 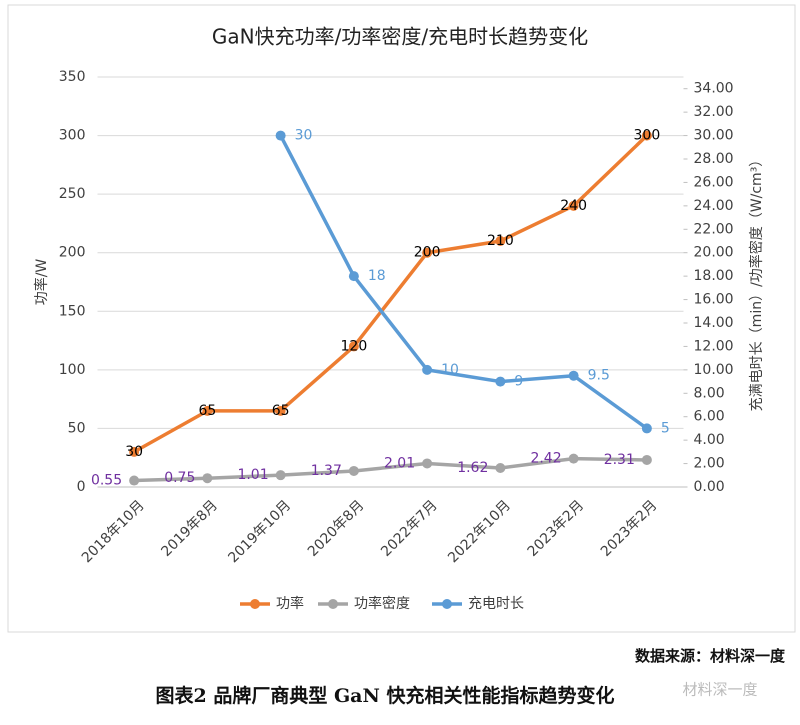 I want to click on y2-tick-label: 2.00, so click(x=709, y=464).